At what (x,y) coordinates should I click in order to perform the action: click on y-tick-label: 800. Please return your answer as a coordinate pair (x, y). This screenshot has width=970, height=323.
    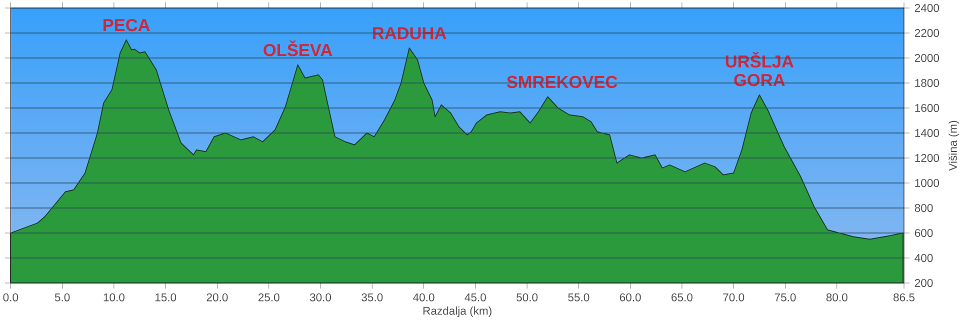
    Looking at the image, I should click on (923, 208).